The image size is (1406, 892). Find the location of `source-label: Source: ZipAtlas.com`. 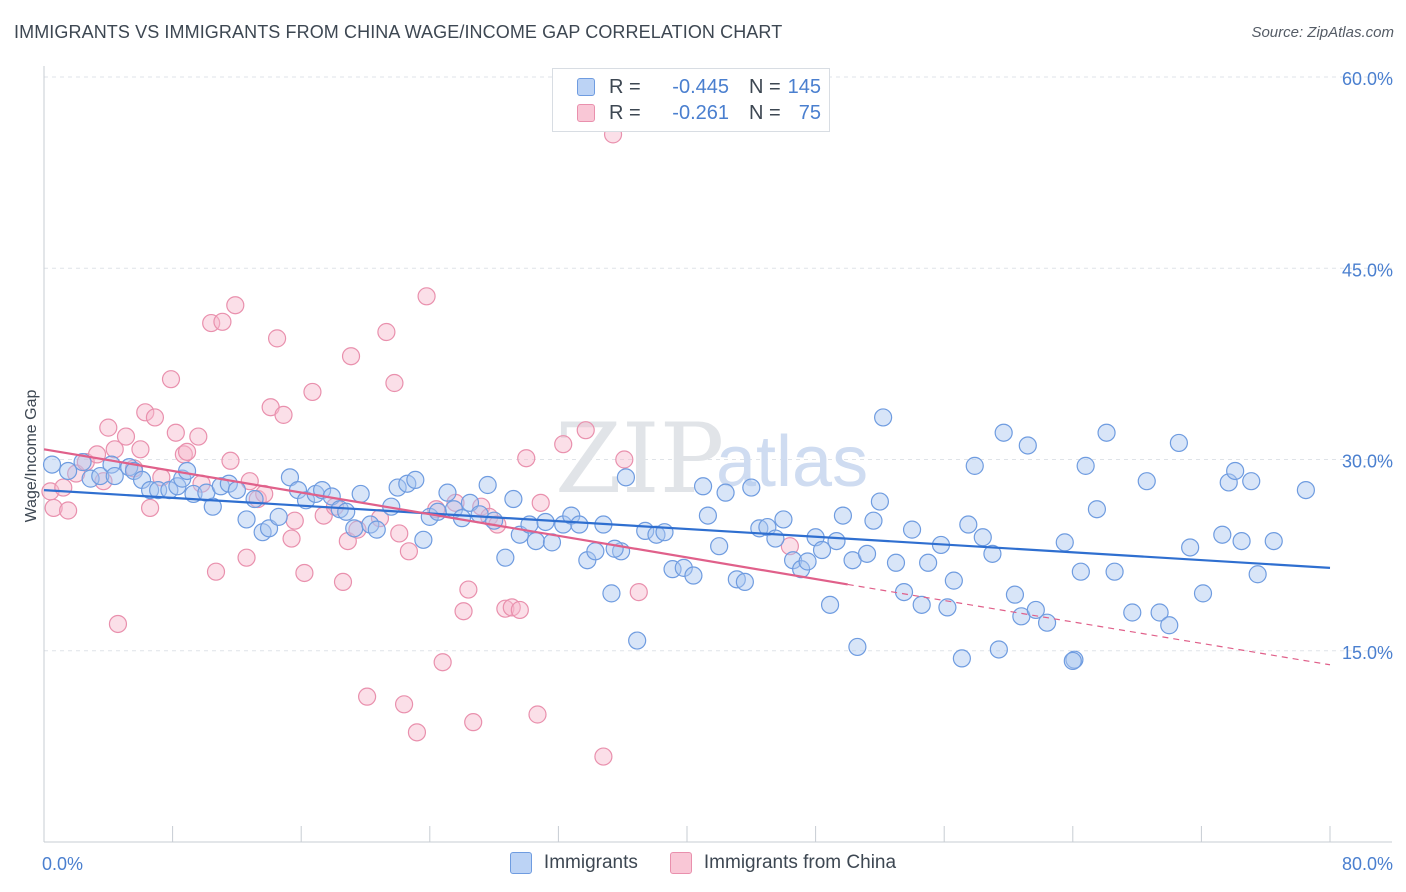

source-label: Source: ZipAtlas.com is located at coordinates (1322, 32).